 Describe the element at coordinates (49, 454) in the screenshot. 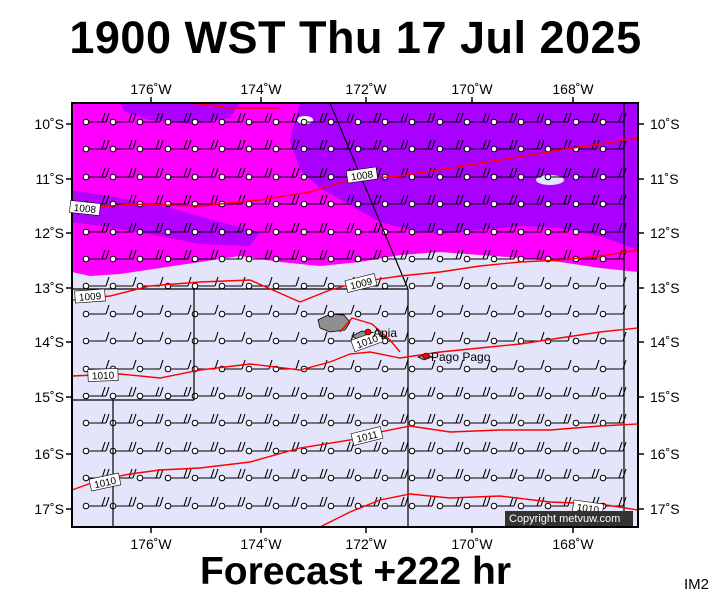

I see `lat-label-left: 16˚S` at that location.